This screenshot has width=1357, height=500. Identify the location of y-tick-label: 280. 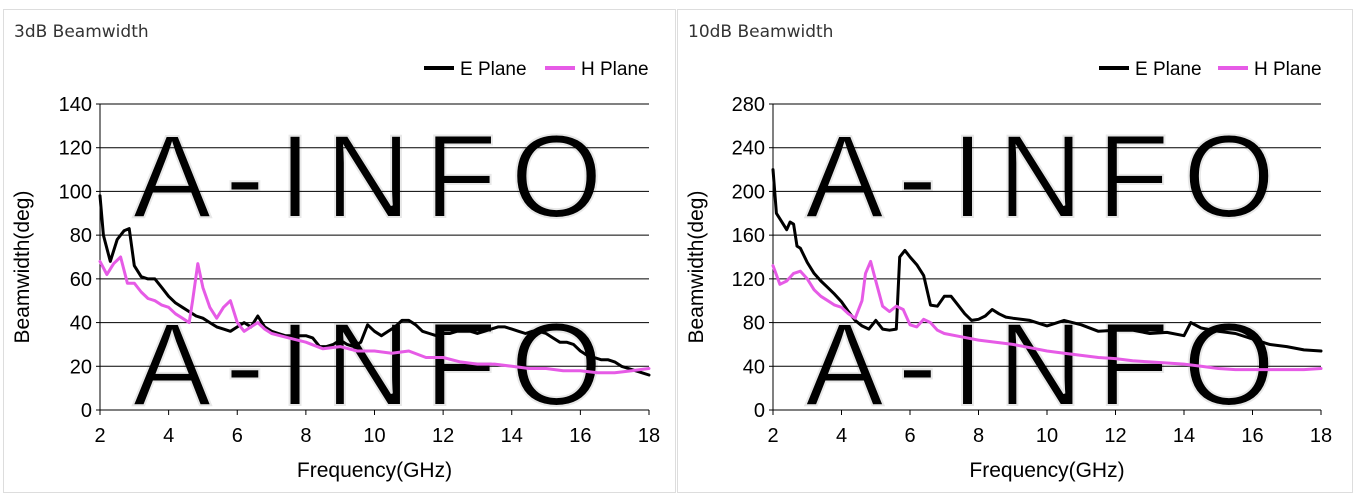
(748, 105).